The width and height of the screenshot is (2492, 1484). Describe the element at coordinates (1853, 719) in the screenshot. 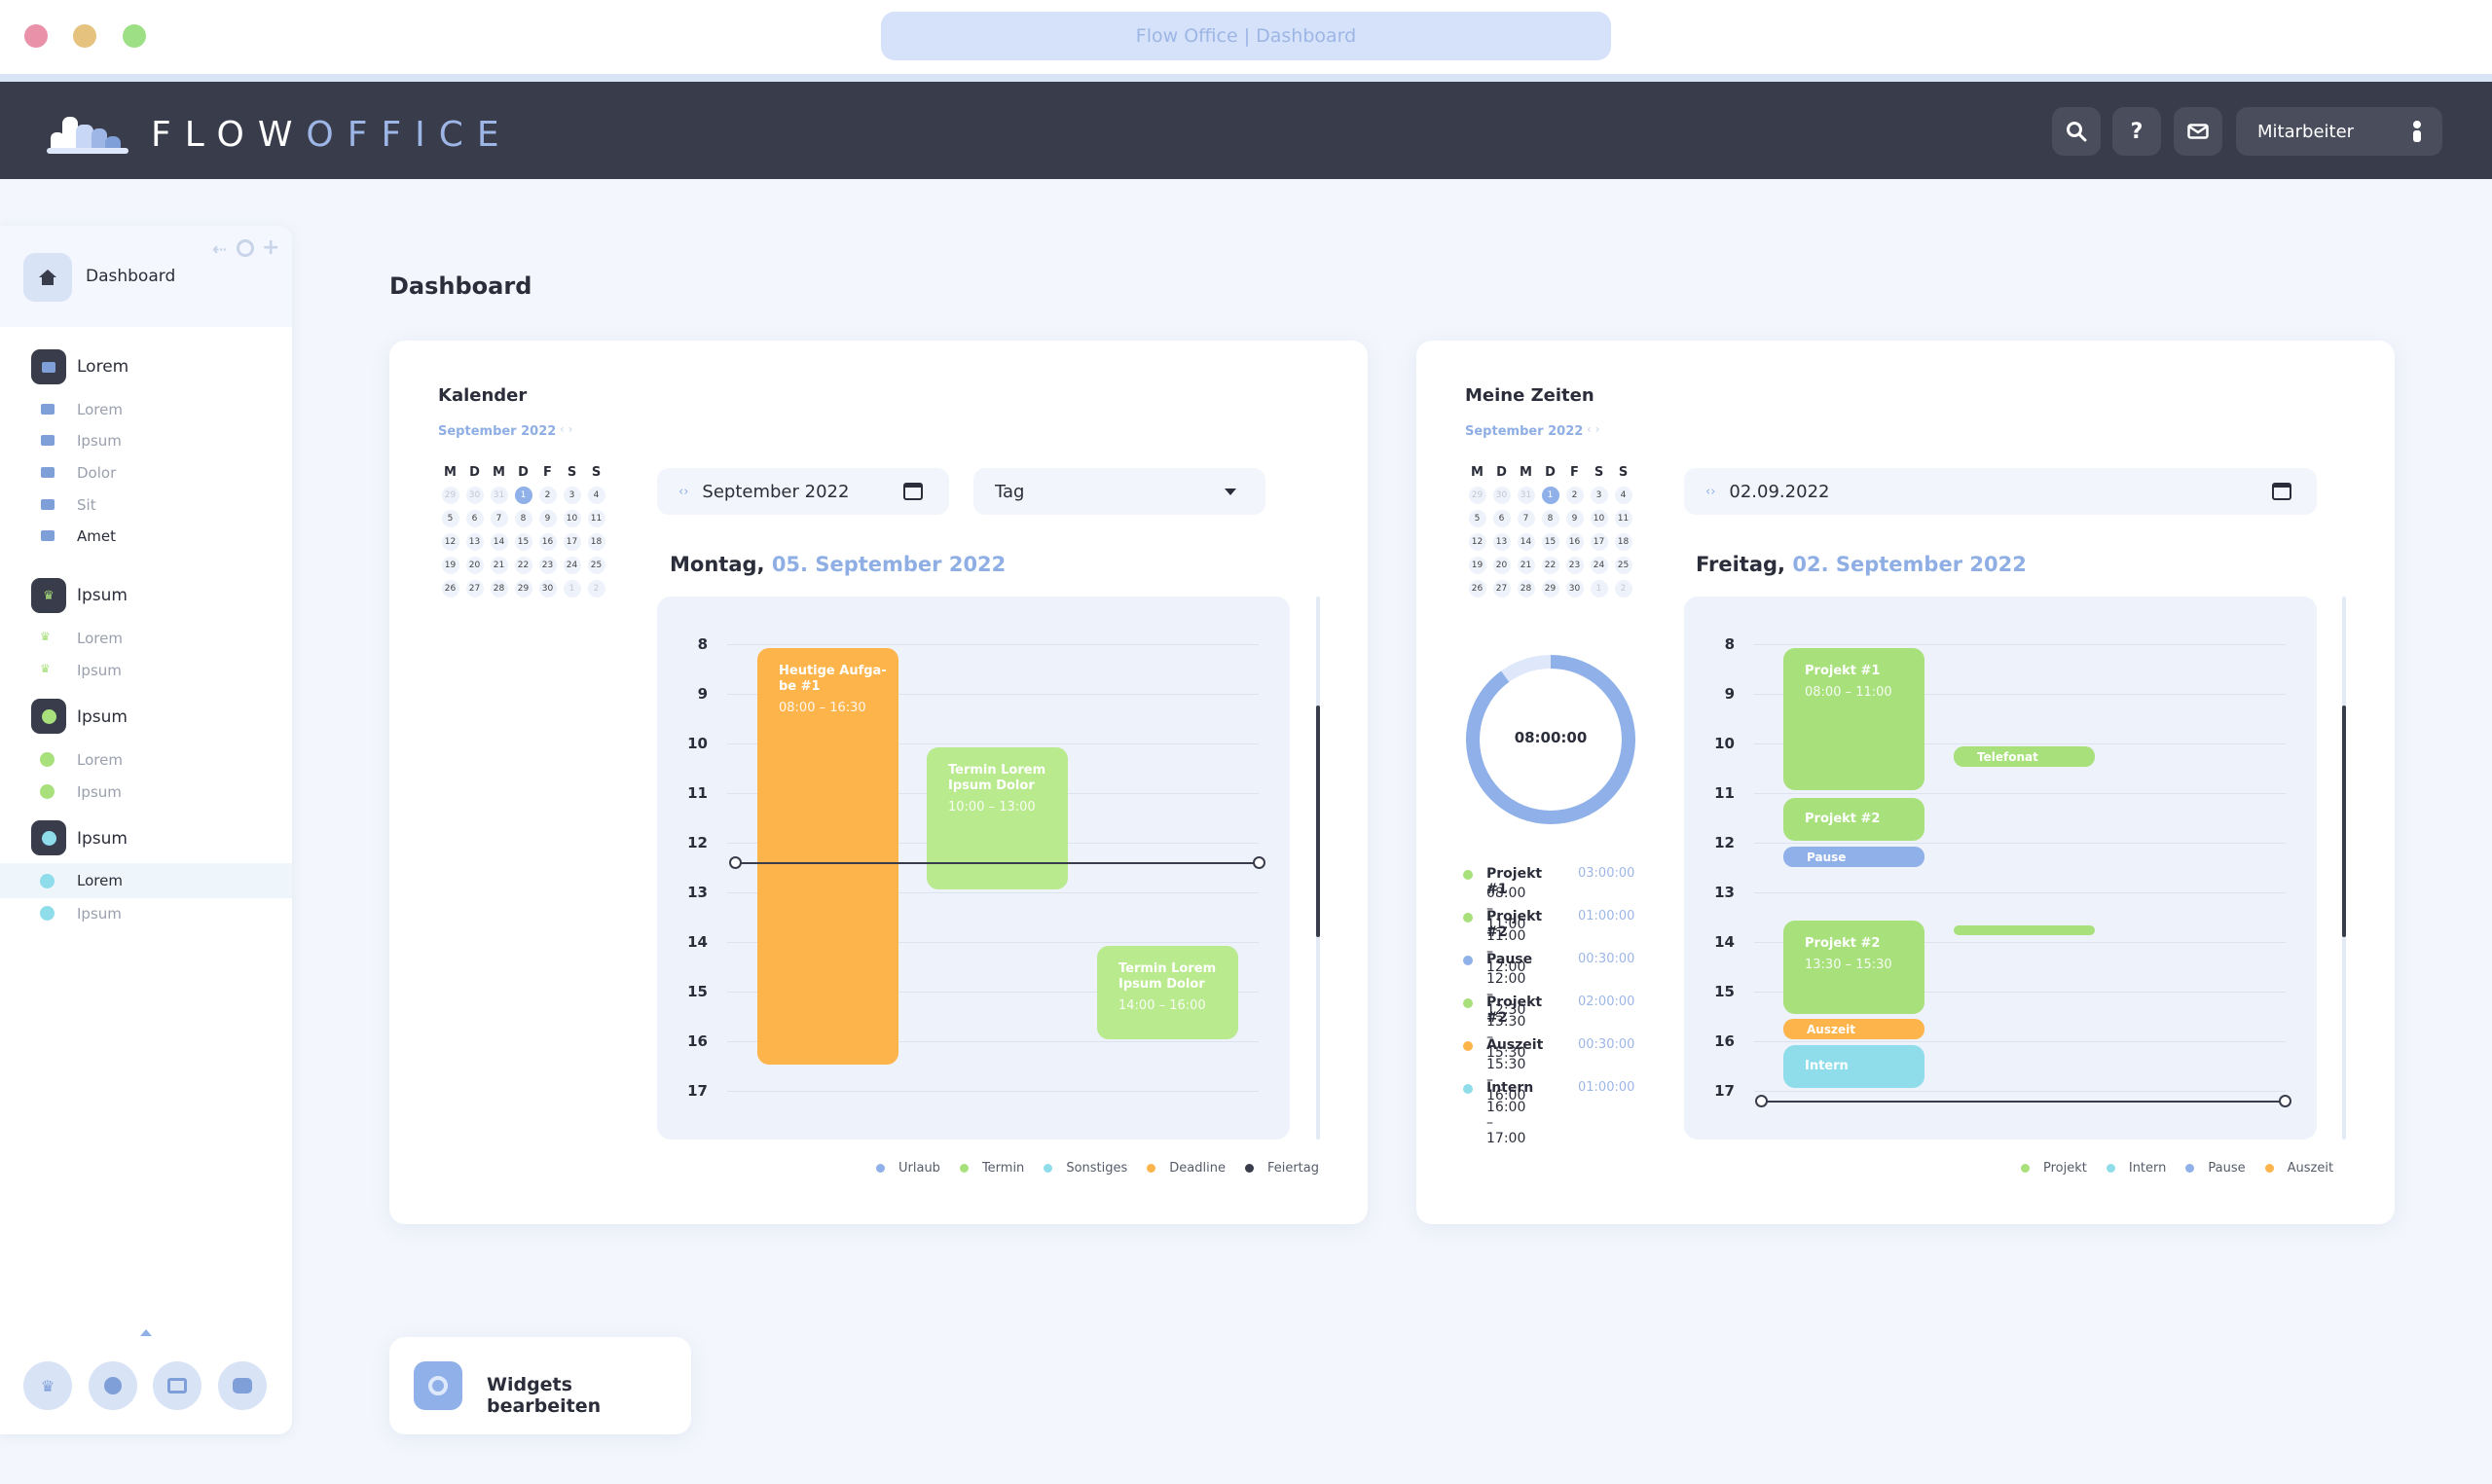

I see `entry-projekt-1: Projekt #1 08:00 – 11:00` at that location.